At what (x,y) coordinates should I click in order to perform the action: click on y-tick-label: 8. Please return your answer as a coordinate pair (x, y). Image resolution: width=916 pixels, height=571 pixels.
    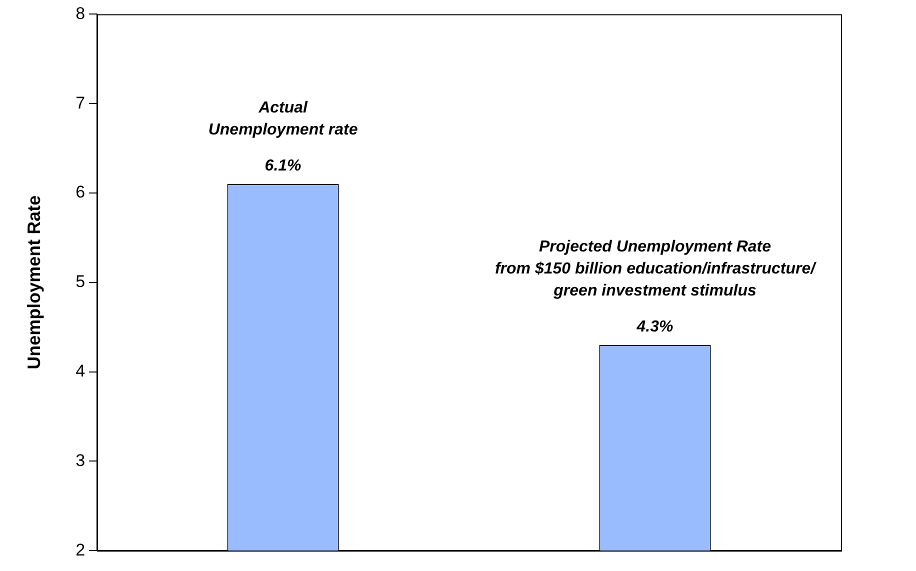
    Looking at the image, I should click on (81, 13).